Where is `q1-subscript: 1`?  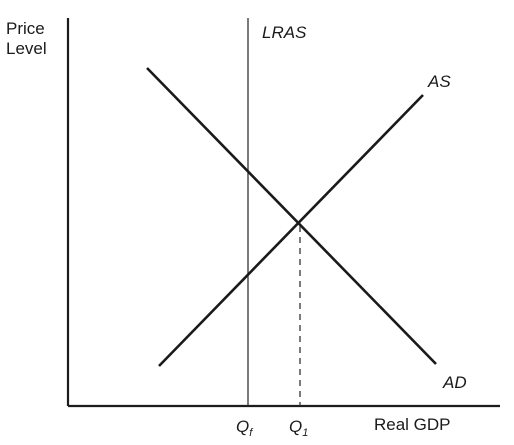 q1-subscript: 1 is located at coordinates (305, 433).